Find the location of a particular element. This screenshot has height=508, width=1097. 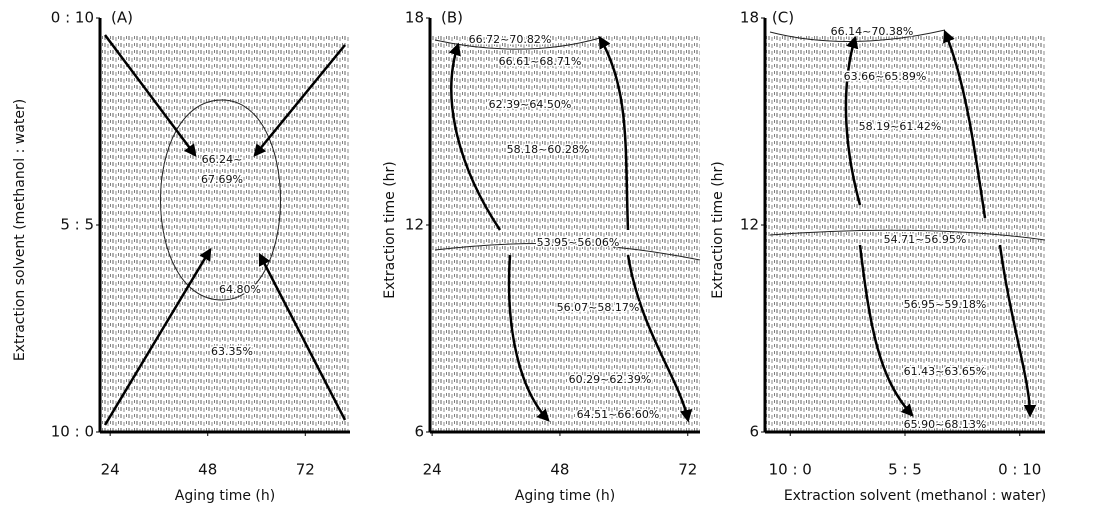

y-tick-label: 10 : 0 is located at coordinates (72, 432).